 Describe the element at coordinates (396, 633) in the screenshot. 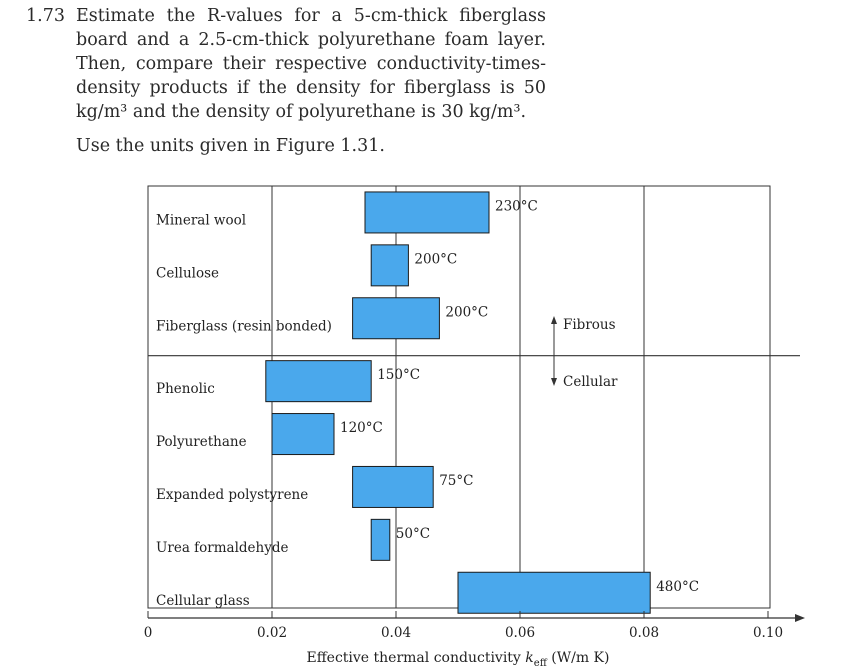

I see `x-tick-label: 0.04` at that location.